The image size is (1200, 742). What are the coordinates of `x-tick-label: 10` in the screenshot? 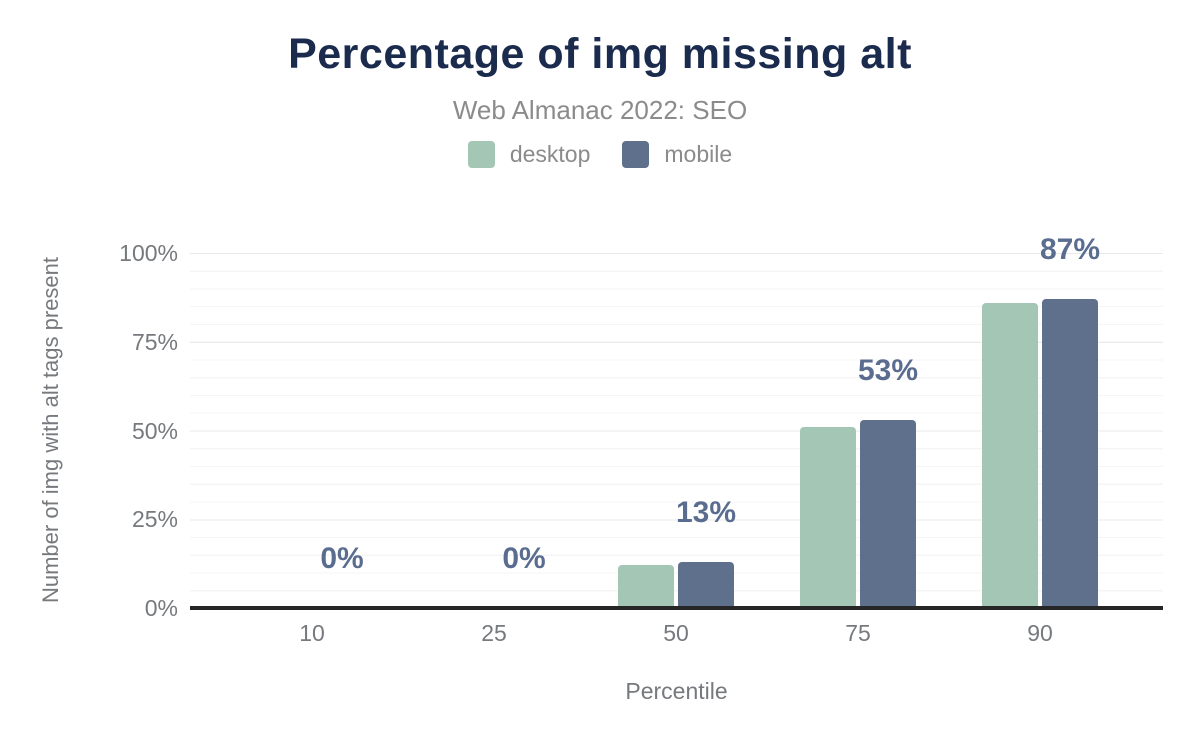 It's located at (312, 633).